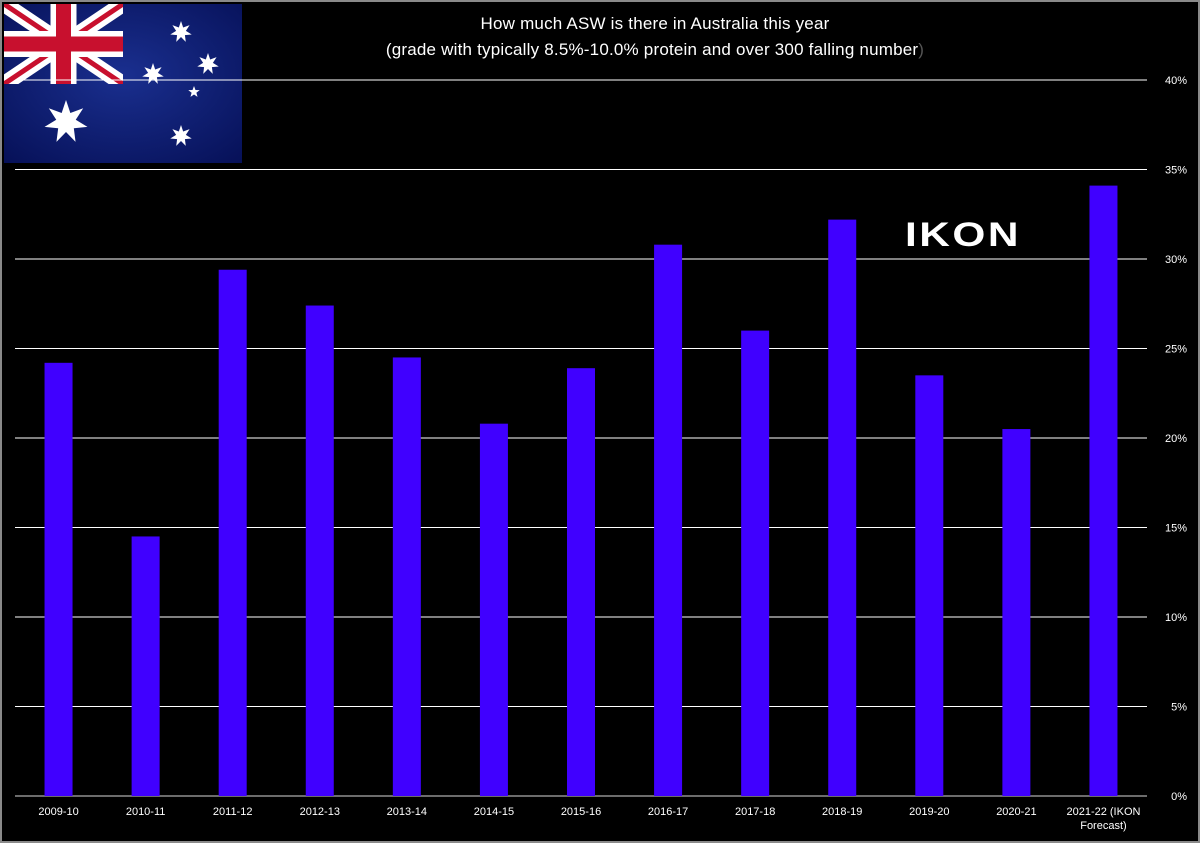 The image size is (1200, 843). I want to click on x-tick-label-line: 2011-12, so click(233, 812).